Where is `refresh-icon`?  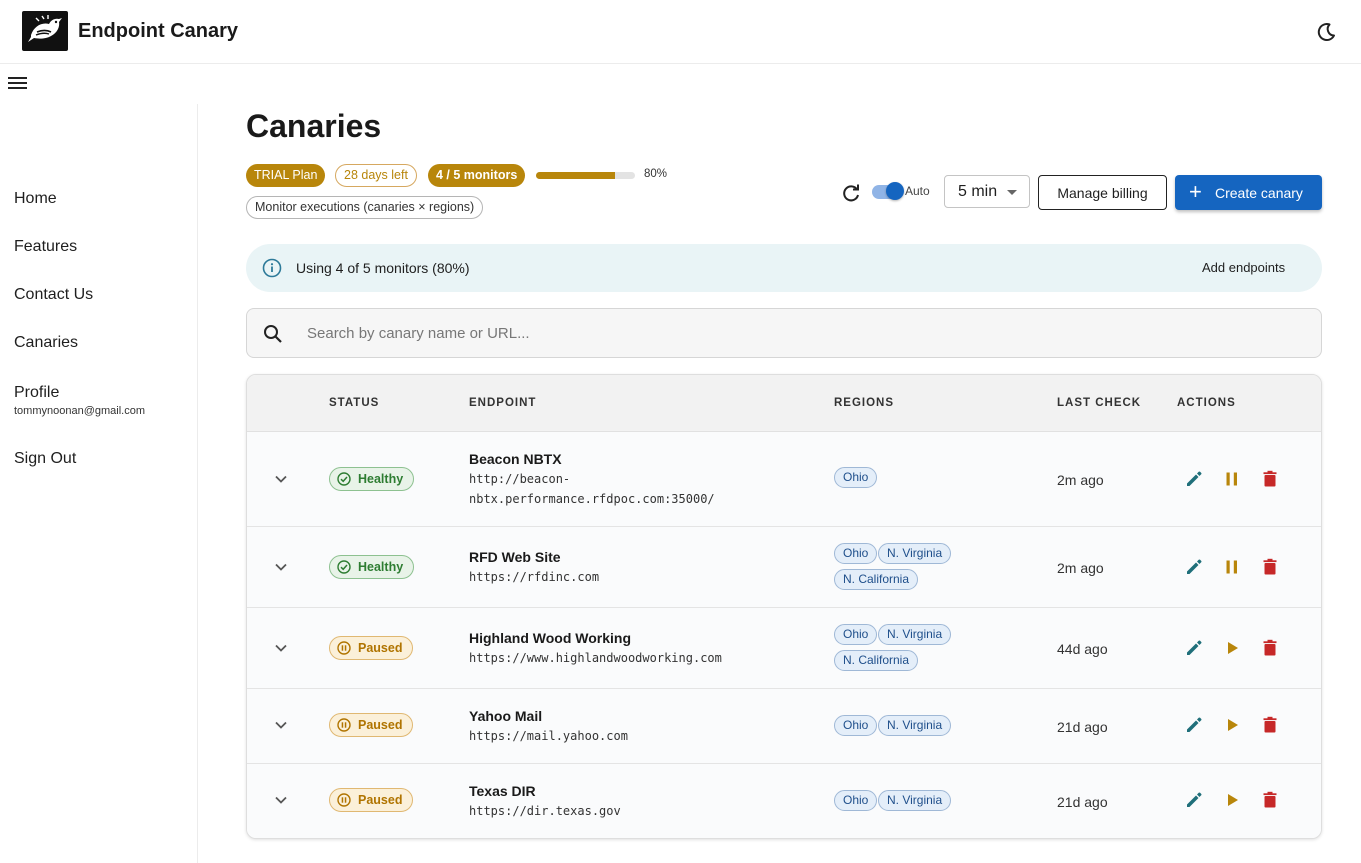
refresh-icon is located at coordinates (851, 193).